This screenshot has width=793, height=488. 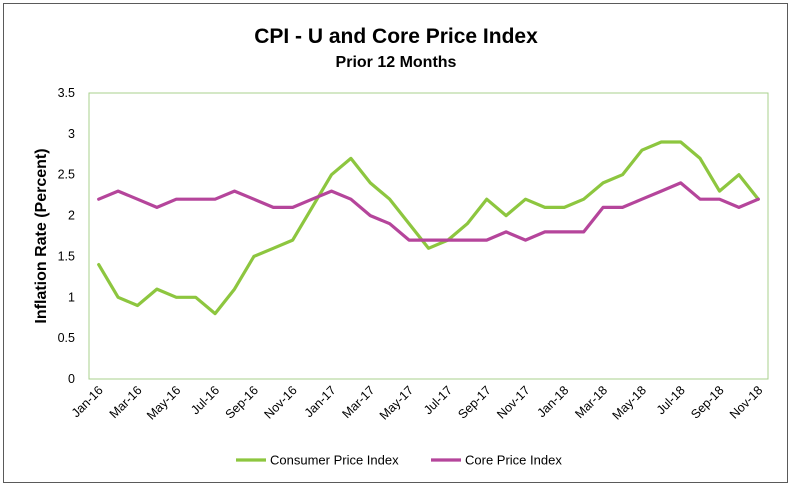 I want to click on x-tick-label: Sep-17, so click(x=474, y=402).